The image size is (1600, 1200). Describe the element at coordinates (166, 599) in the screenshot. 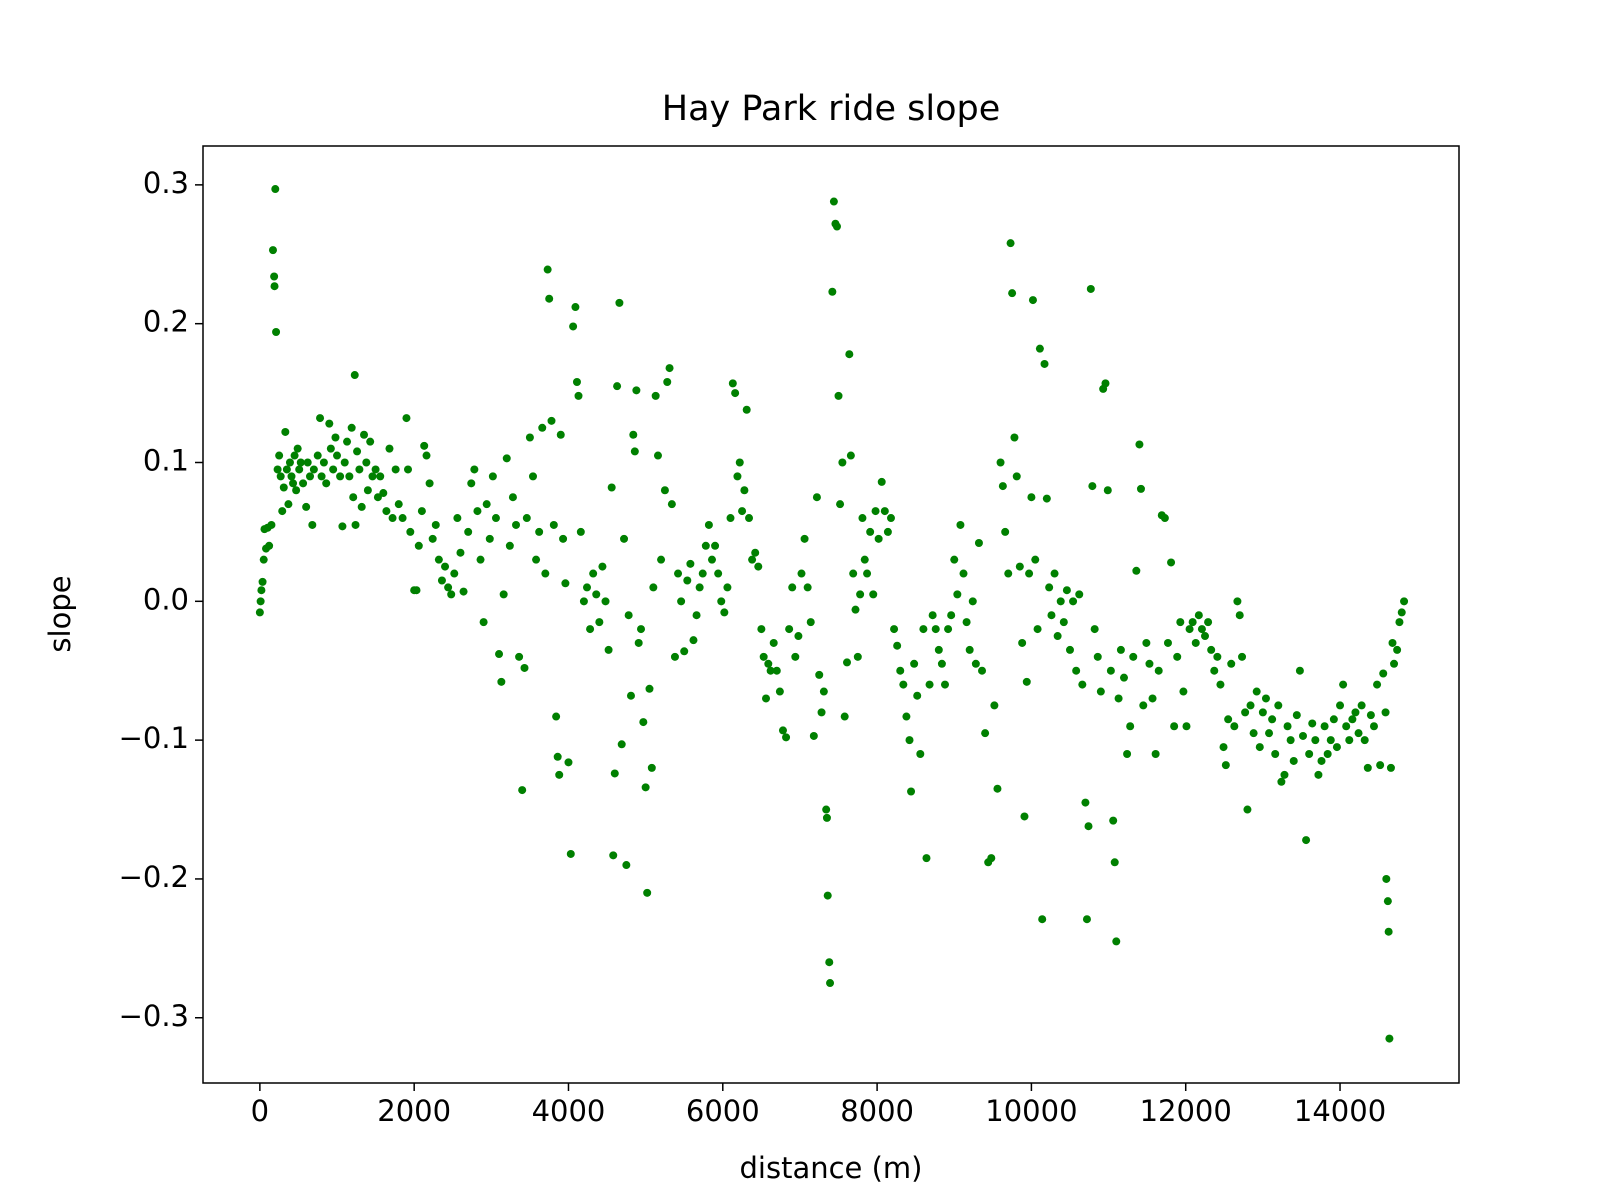

I see `y-tick-label: 0.0` at that location.